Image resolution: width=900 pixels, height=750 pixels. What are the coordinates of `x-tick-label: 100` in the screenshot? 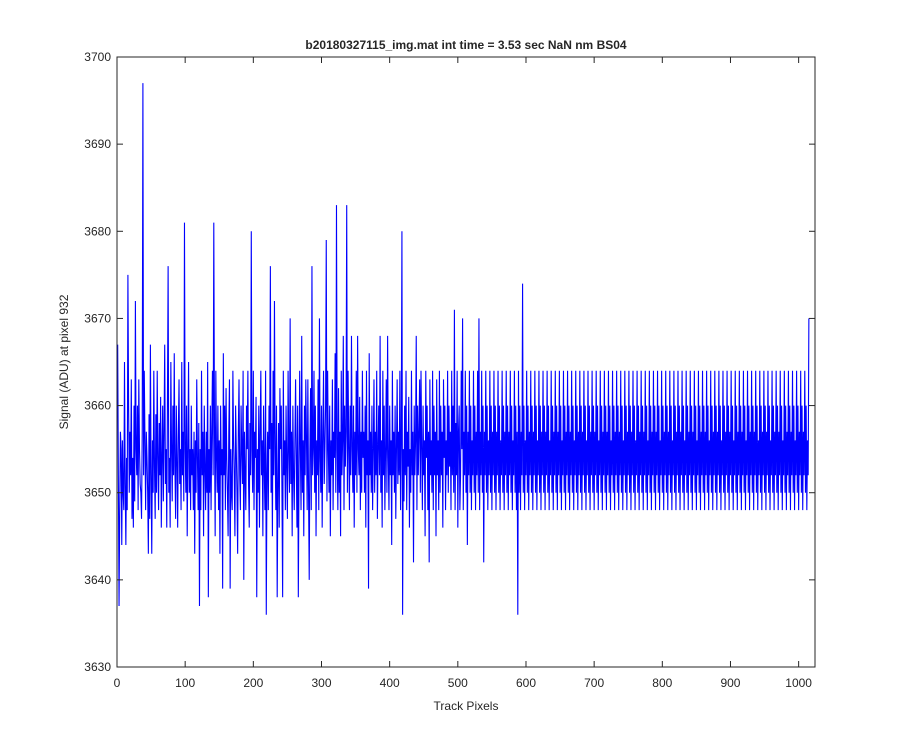 It's located at (185, 683).